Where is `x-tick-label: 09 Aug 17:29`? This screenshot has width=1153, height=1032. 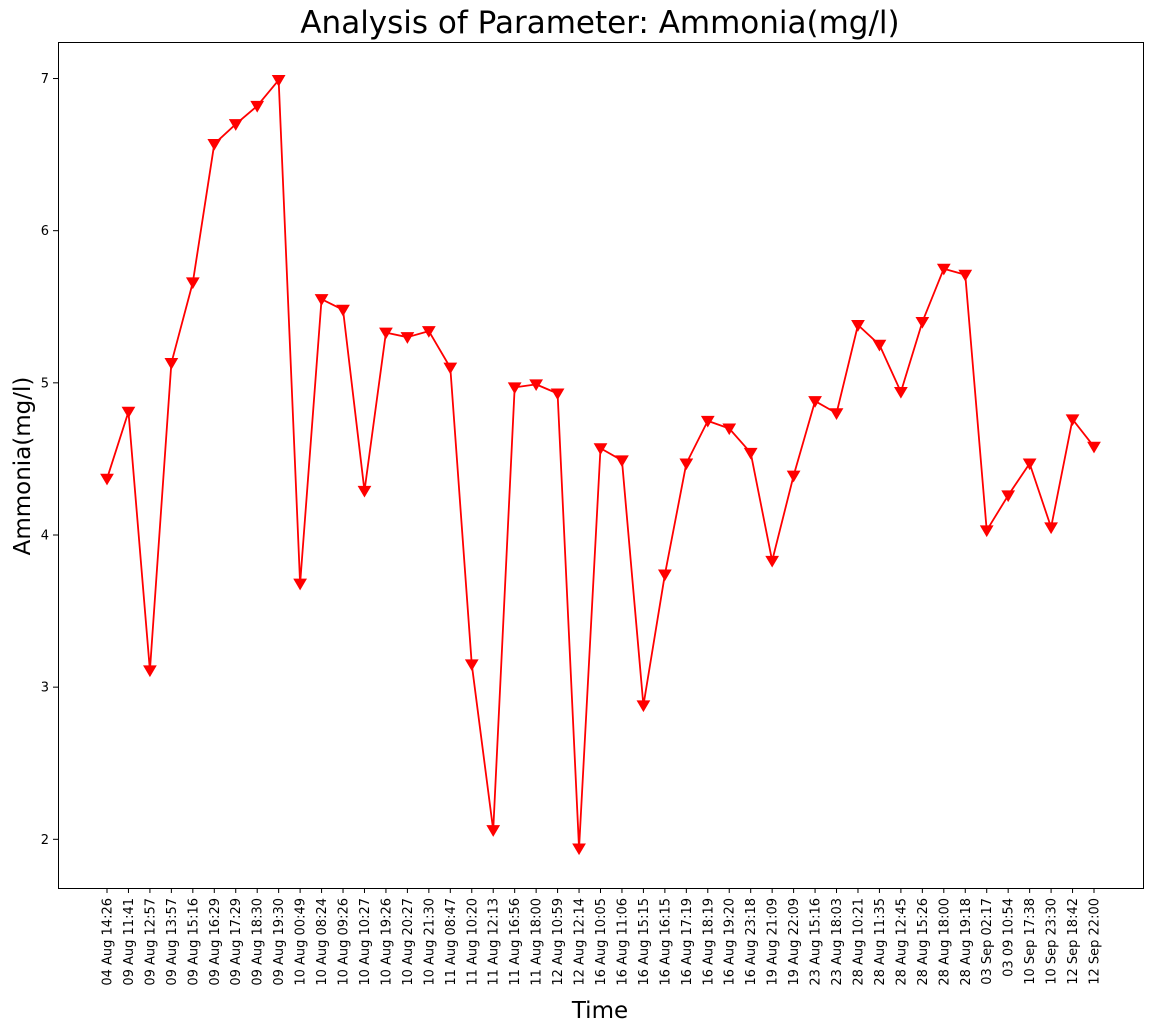
x-tick-label: 09 Aug 17:29 is located at coordinates (236, 942).